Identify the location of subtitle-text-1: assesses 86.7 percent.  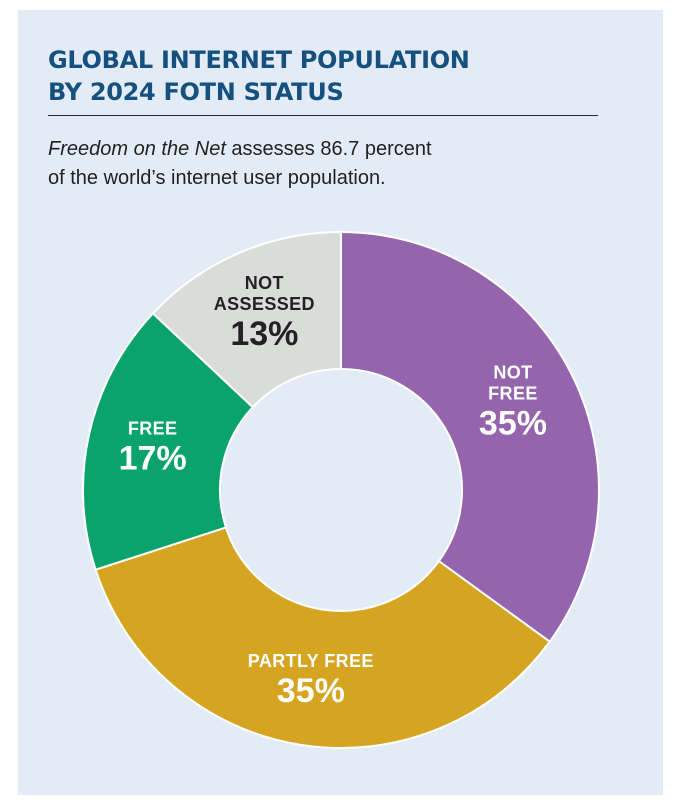
(328, 149).